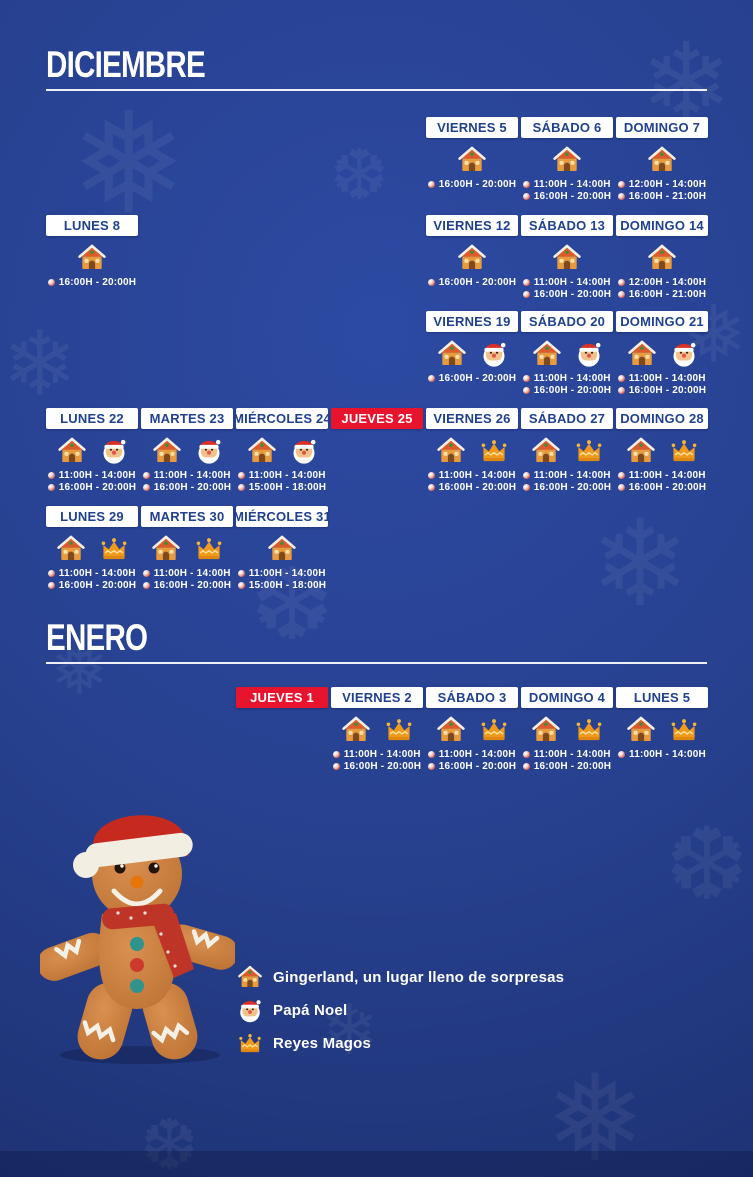  I want to click on day-header: VIERNES 2, so click(377, 697).